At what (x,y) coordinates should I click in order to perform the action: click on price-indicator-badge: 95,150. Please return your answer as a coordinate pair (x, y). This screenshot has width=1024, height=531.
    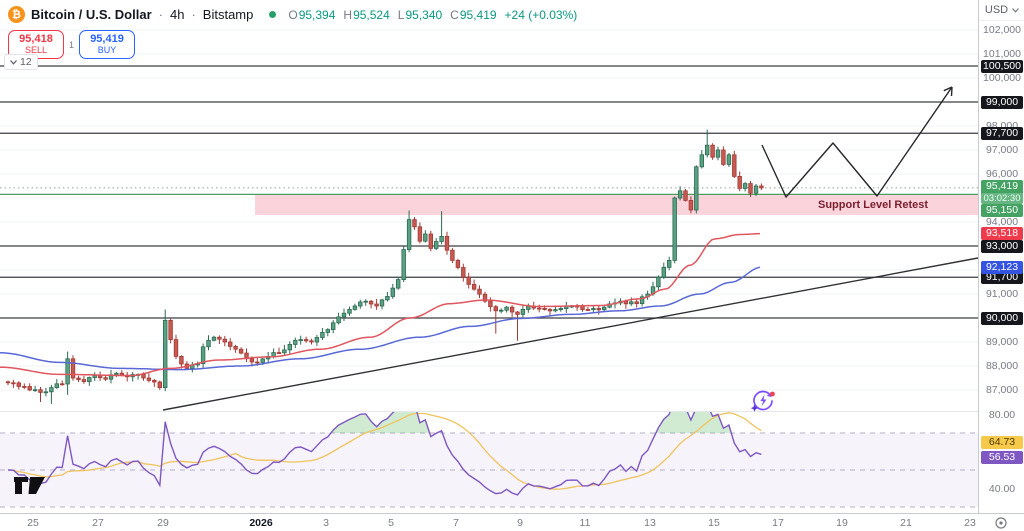
    Looking at the image, I should click on (1002, 210).